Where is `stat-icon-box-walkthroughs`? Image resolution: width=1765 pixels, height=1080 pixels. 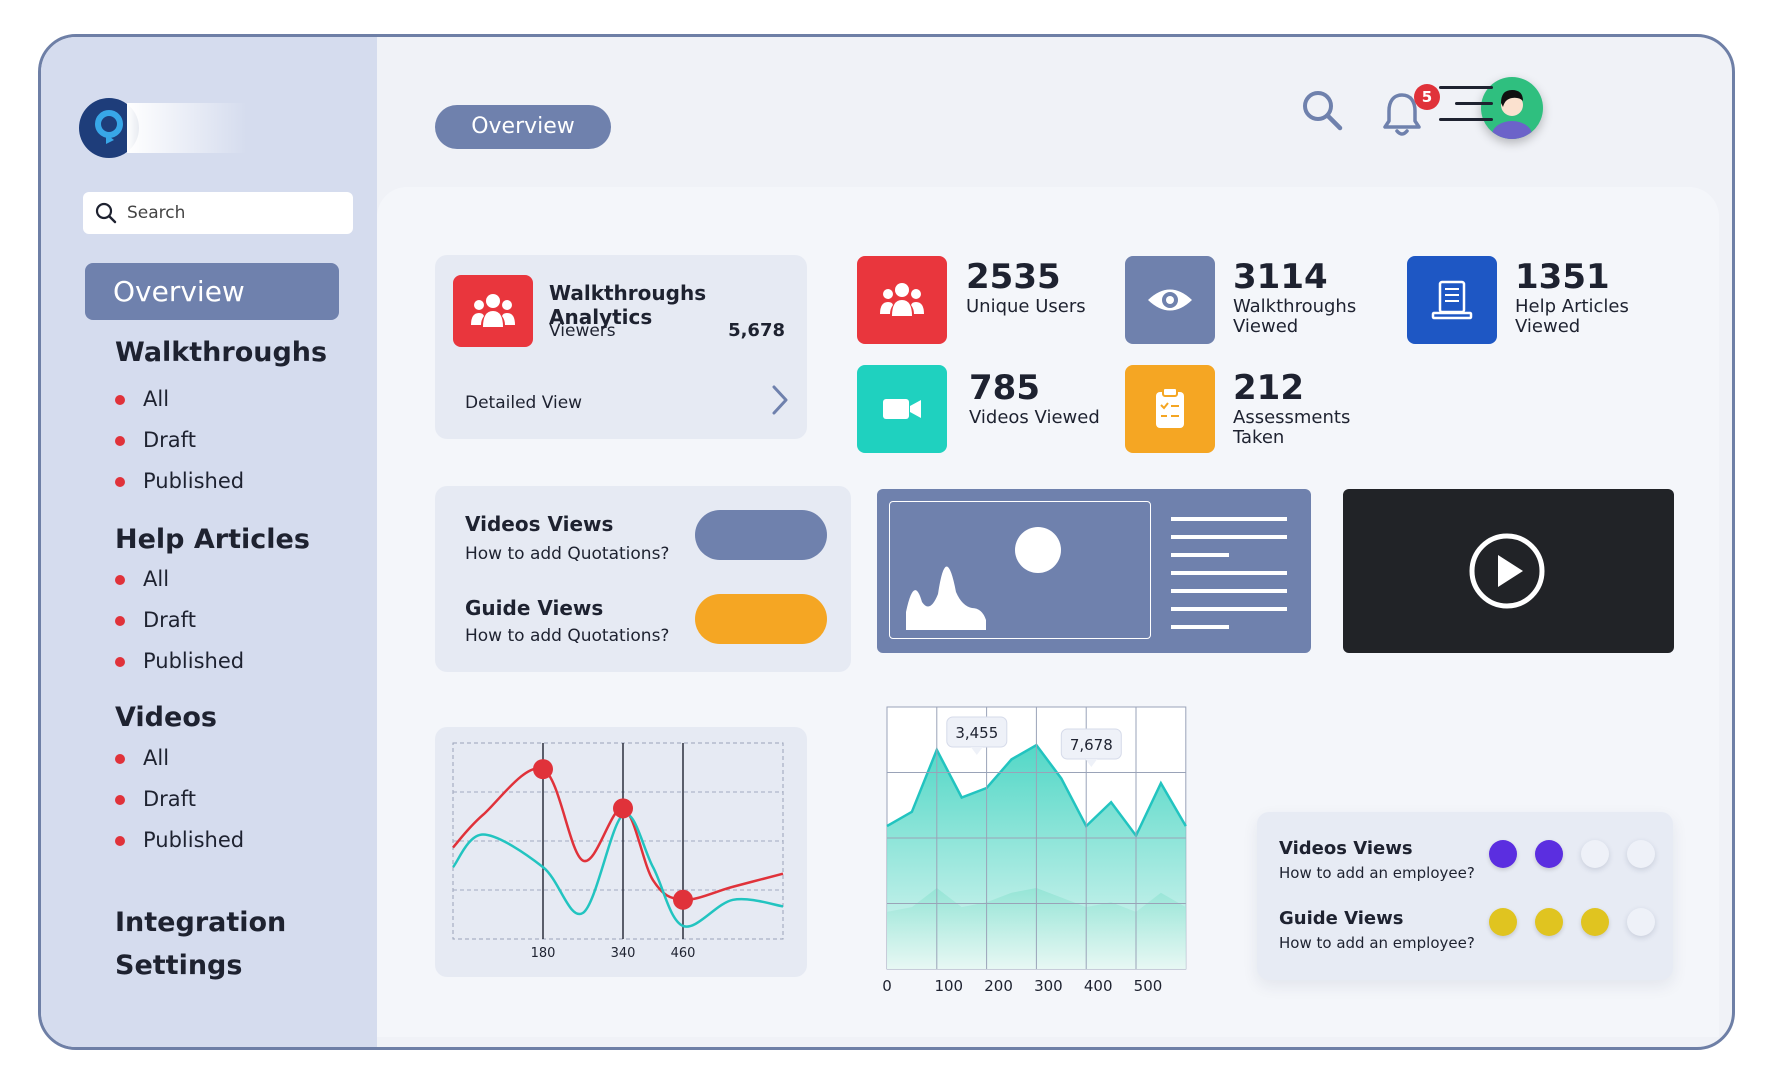
stat-icon-box-walkthroughs is located at coordinates (1170, 300).